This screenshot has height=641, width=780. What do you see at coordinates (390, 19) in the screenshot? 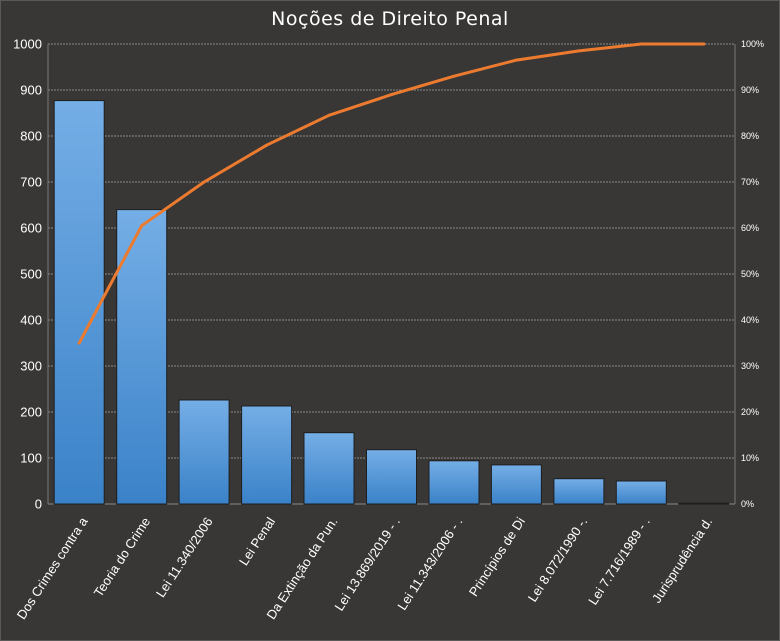
I see `chart-title: Noções de Direito Penal` at bounding box center [390, 19].